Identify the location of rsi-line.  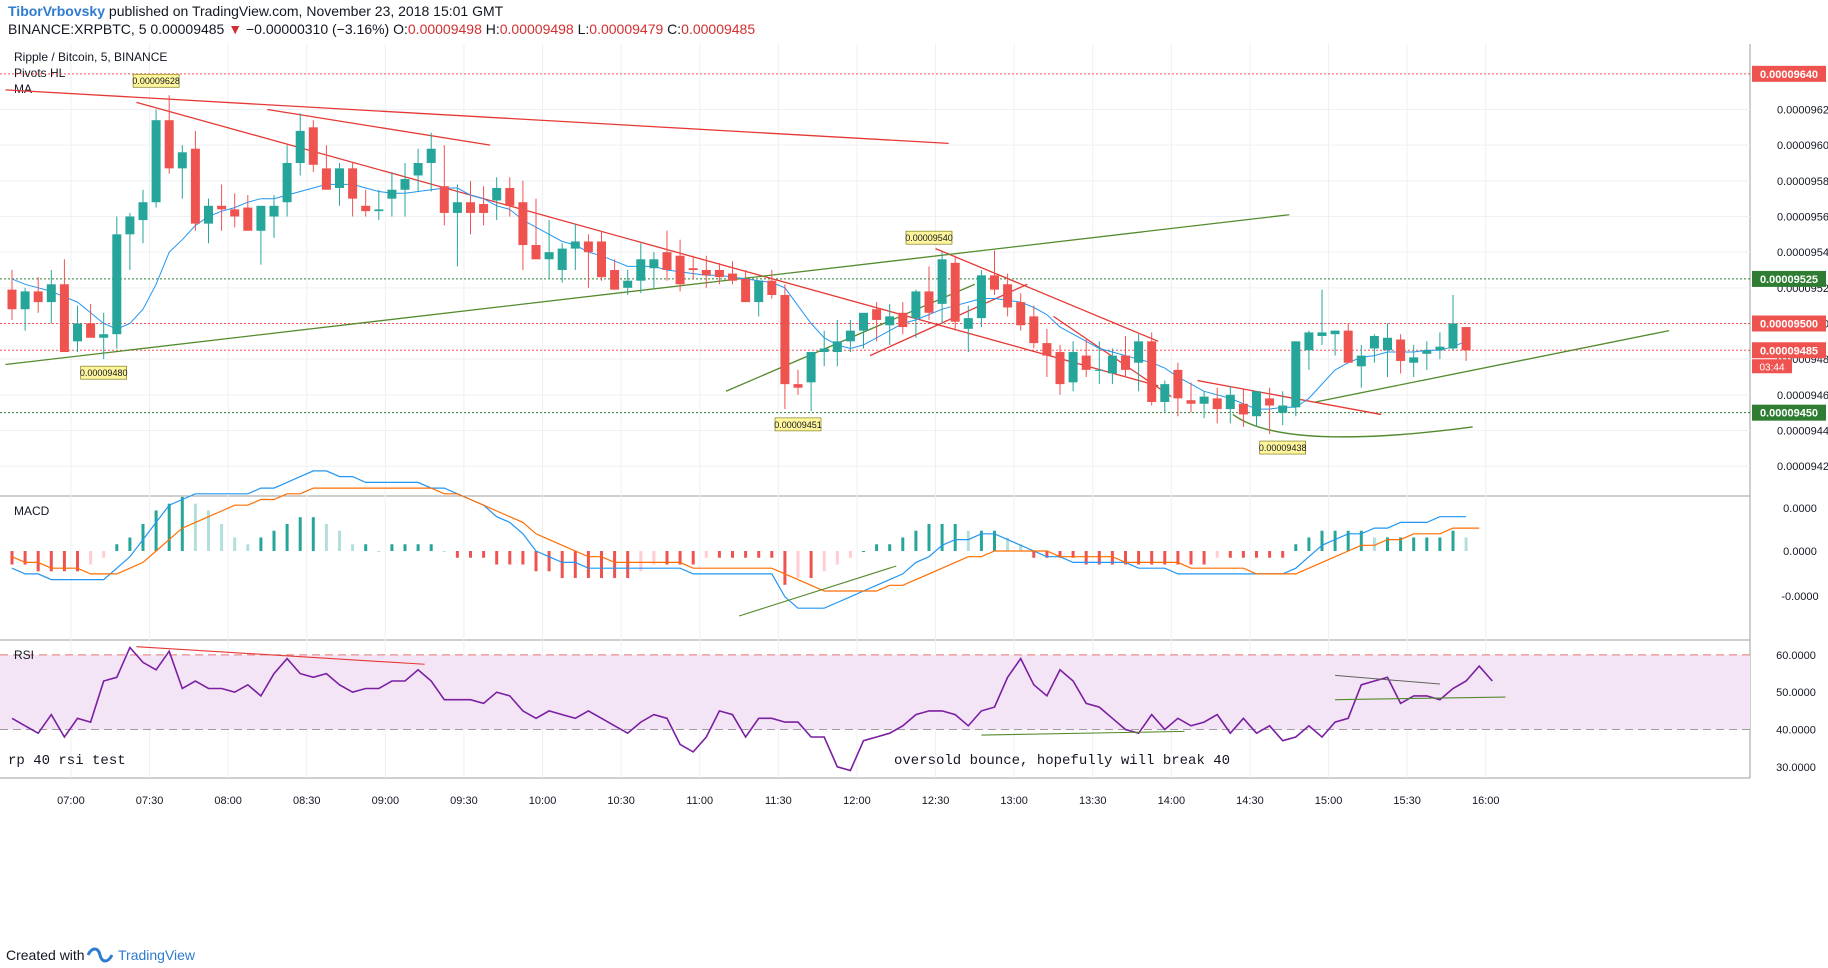
(752, 709).